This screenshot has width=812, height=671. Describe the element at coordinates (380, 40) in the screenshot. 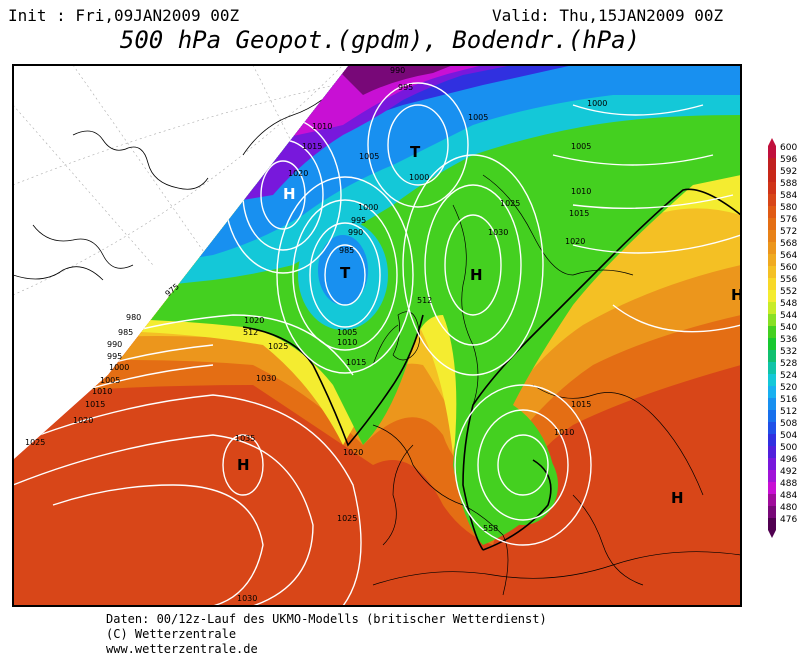

I see `chart-title: 500 hPa Geopot.(gpdm), Bodendr.(hPa)` at that location.